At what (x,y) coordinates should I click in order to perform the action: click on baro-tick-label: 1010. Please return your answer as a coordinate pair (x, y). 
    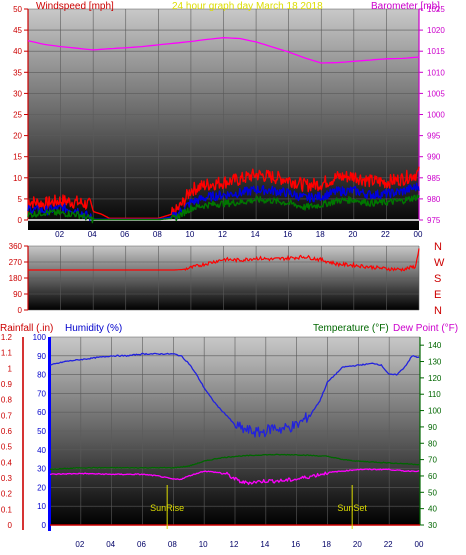
    Looking at the image, I should click on (436, 72).